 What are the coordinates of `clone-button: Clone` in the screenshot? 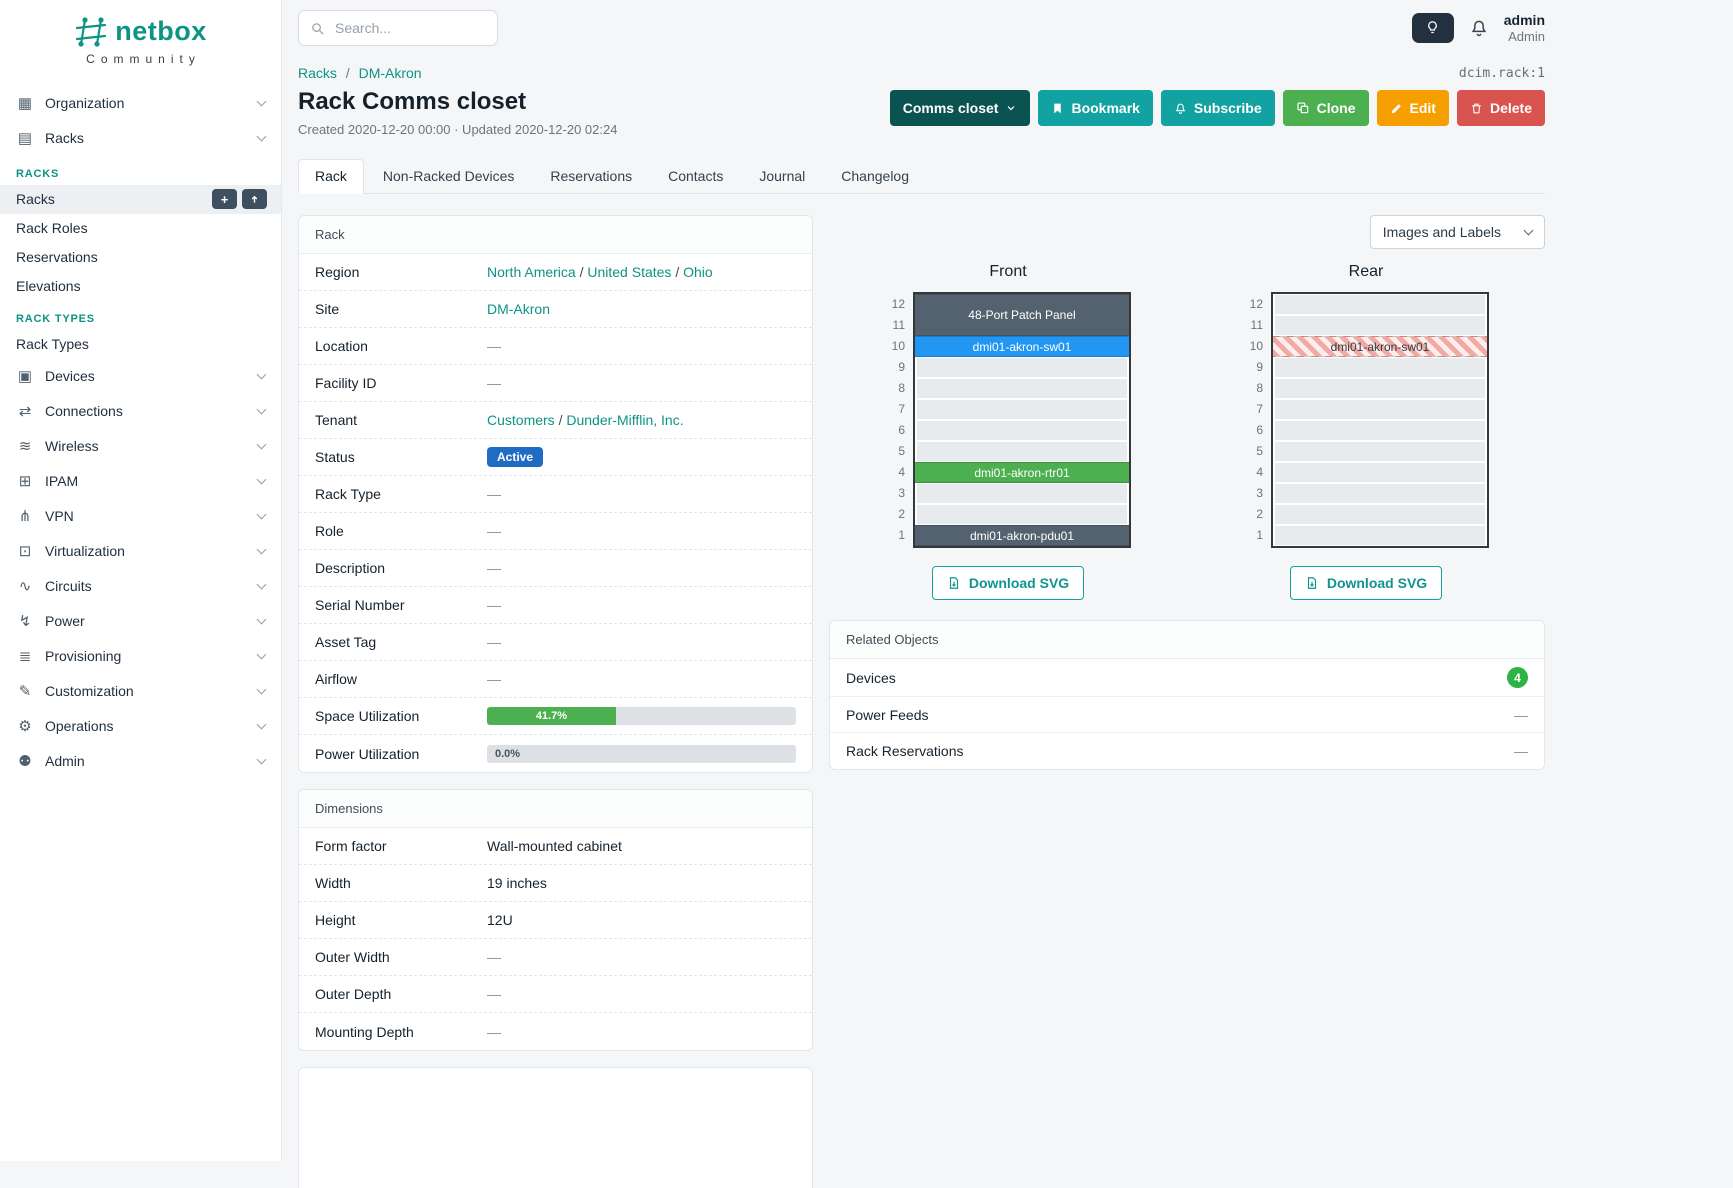 It's located at (1325, 108).